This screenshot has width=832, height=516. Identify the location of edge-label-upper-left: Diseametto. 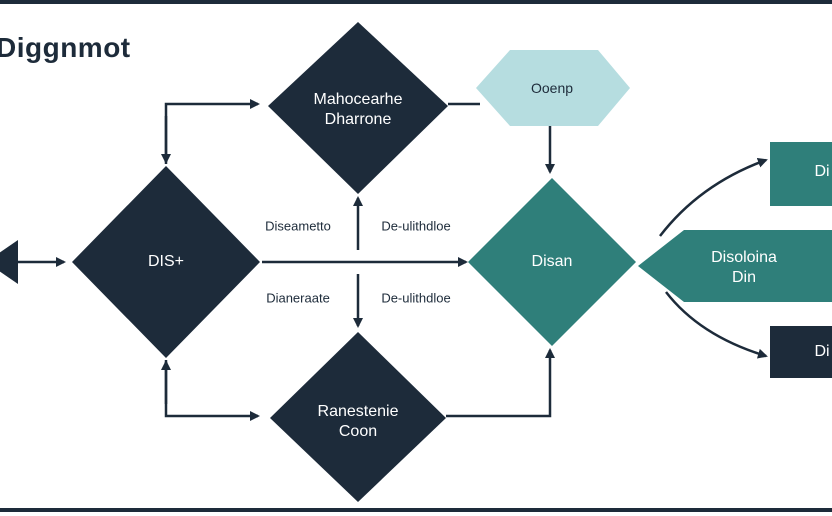
(298, 226).